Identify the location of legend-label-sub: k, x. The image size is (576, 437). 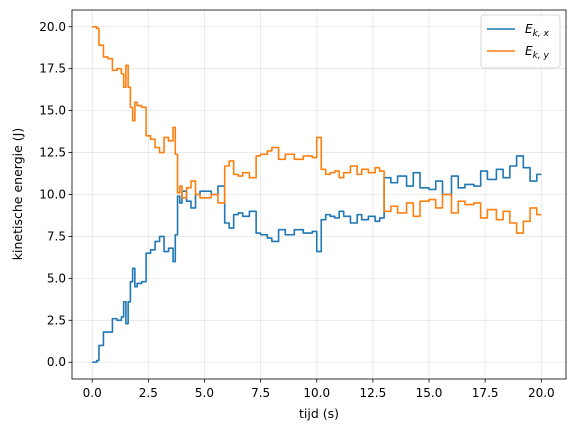
(541, 34).